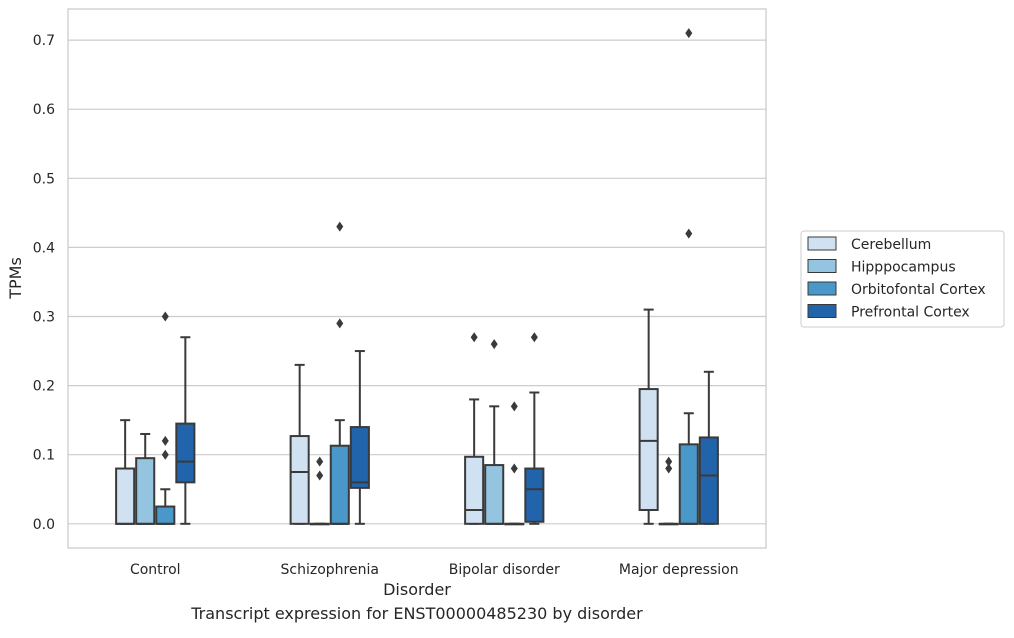 This screenshot has width=1014, height=638. Describe the element at coordinates (155, 570) in the screenshot. I see `x-tick-label: Control` at that location.